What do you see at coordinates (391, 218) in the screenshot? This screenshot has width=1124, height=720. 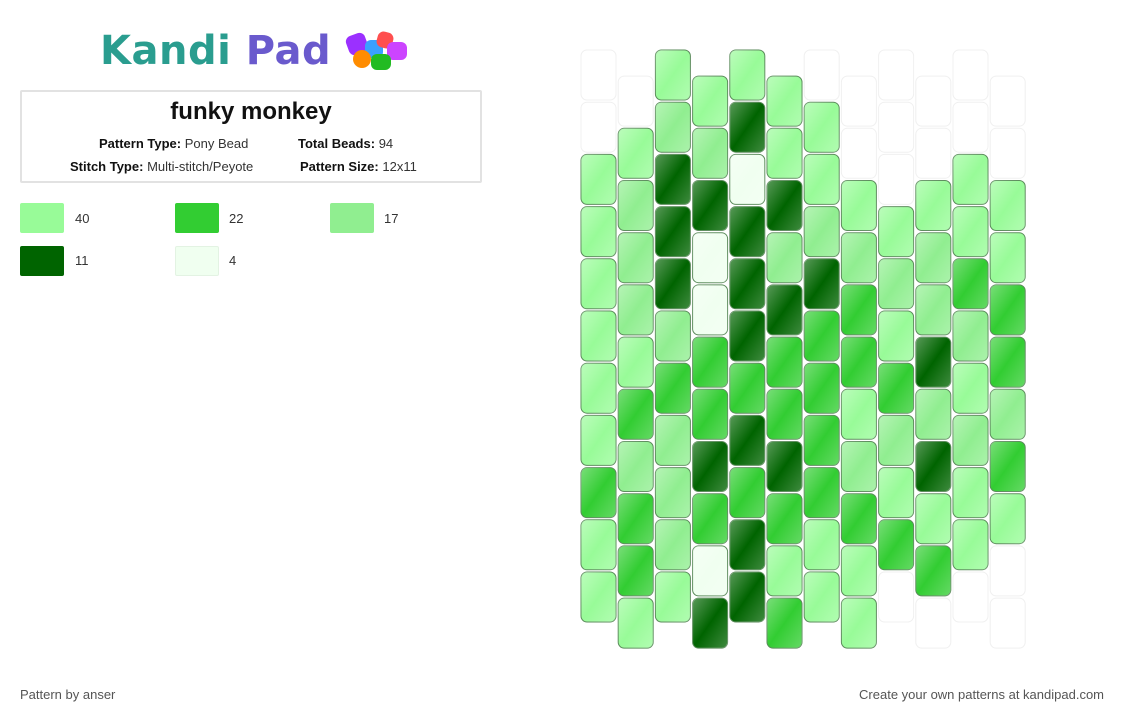 I see `color-count-3: 17` at bounding box center [391, 218].